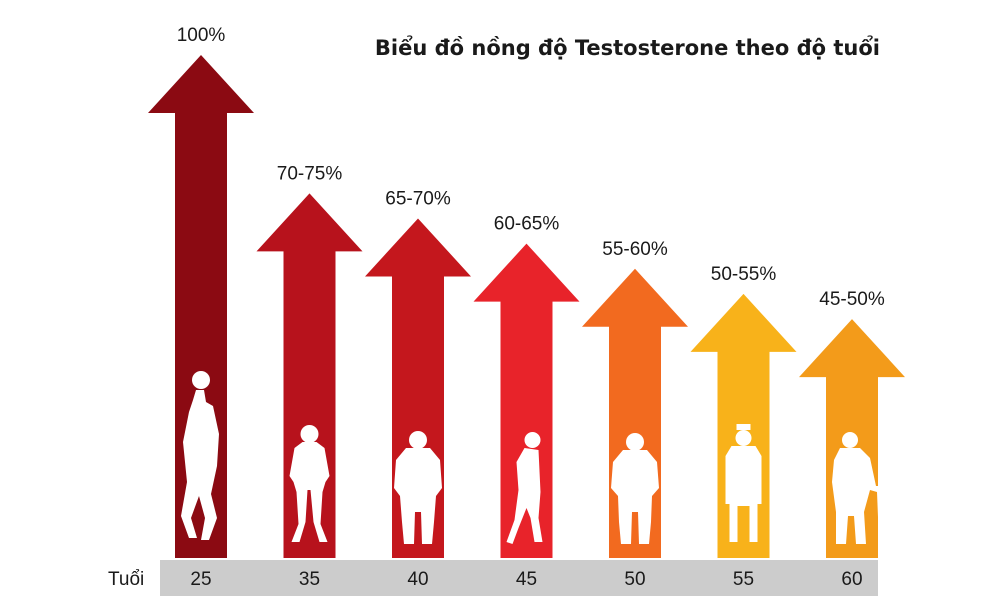 The height and width of the screenshot is (600, 1000). Describe the element at coordinates (635, 488) in the screenshot. I see `older-man-icon` at that location.